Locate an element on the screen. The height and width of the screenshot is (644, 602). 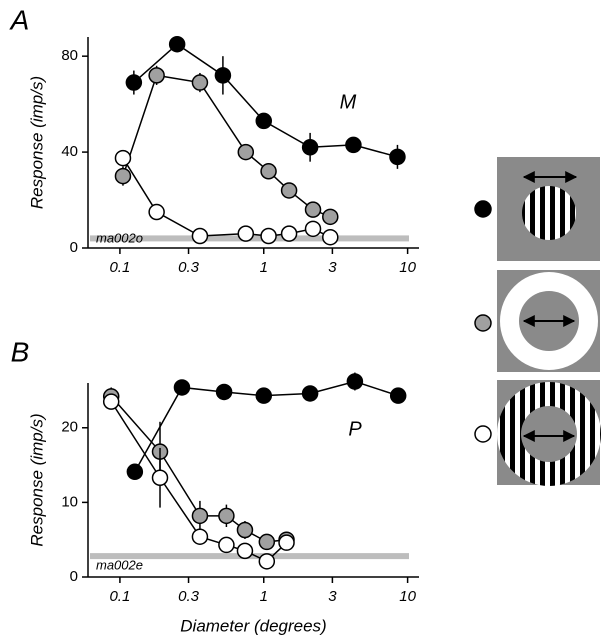
panel-label: B is located at coordinates (20, 351).